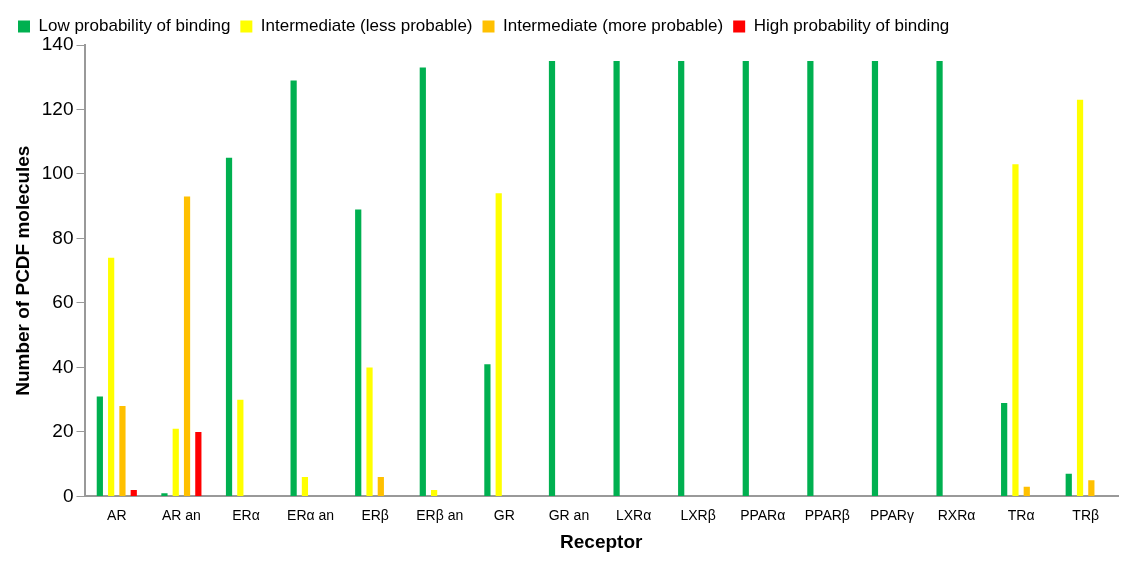 The height and width of the screenshot is (570, 1148). I want to click on y-tick-label: 100, so click(57, 173).